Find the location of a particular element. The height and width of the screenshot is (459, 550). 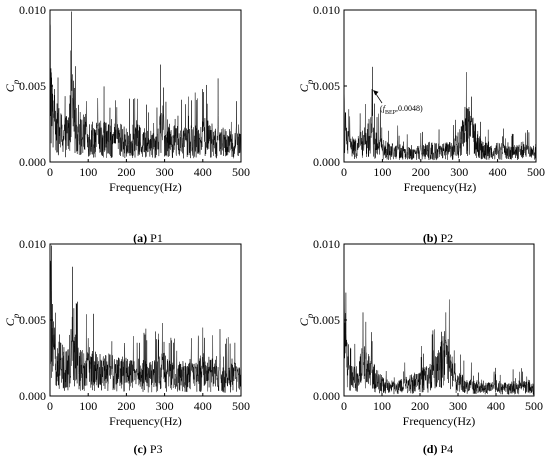

panel-caption: (c) P3 is located at coordinates (147, 449).